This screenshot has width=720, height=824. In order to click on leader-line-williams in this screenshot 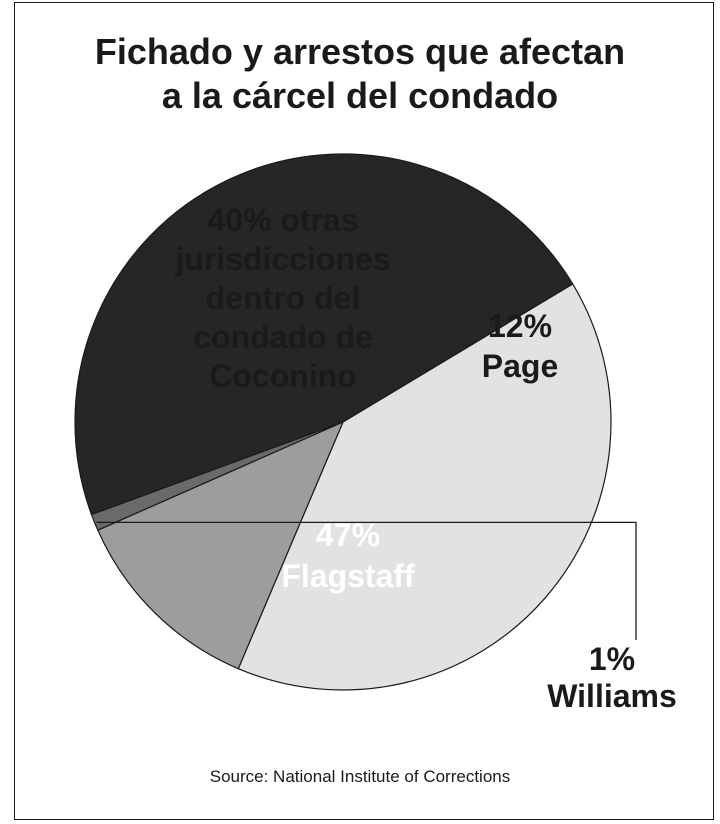, I will do `click(366, 580)`.